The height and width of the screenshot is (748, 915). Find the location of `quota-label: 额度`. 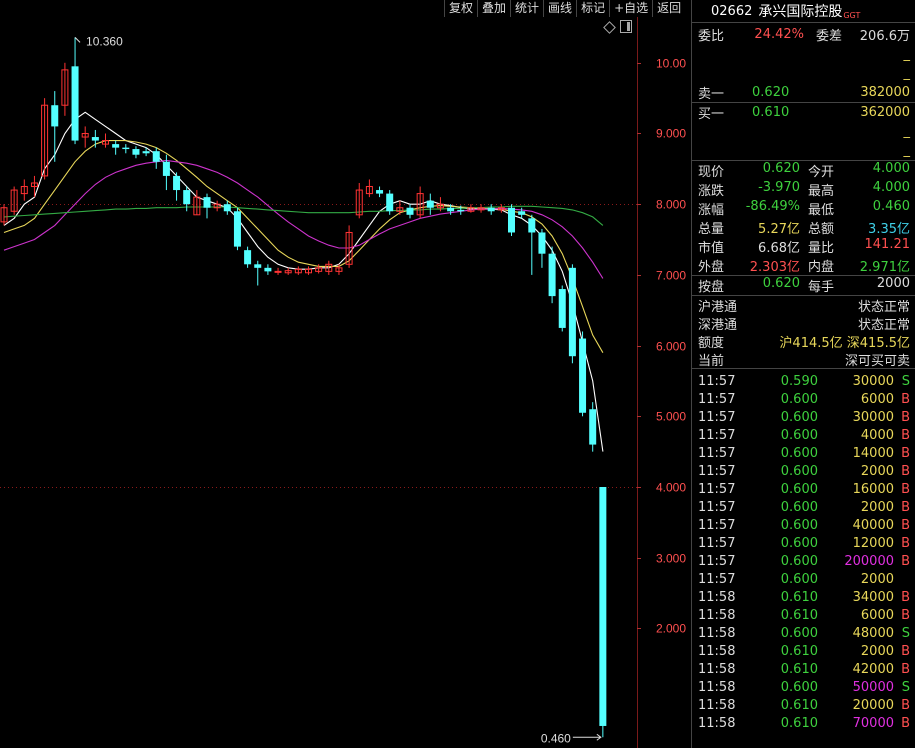

quota-label: 额度 is located at coordinates (711, 343).